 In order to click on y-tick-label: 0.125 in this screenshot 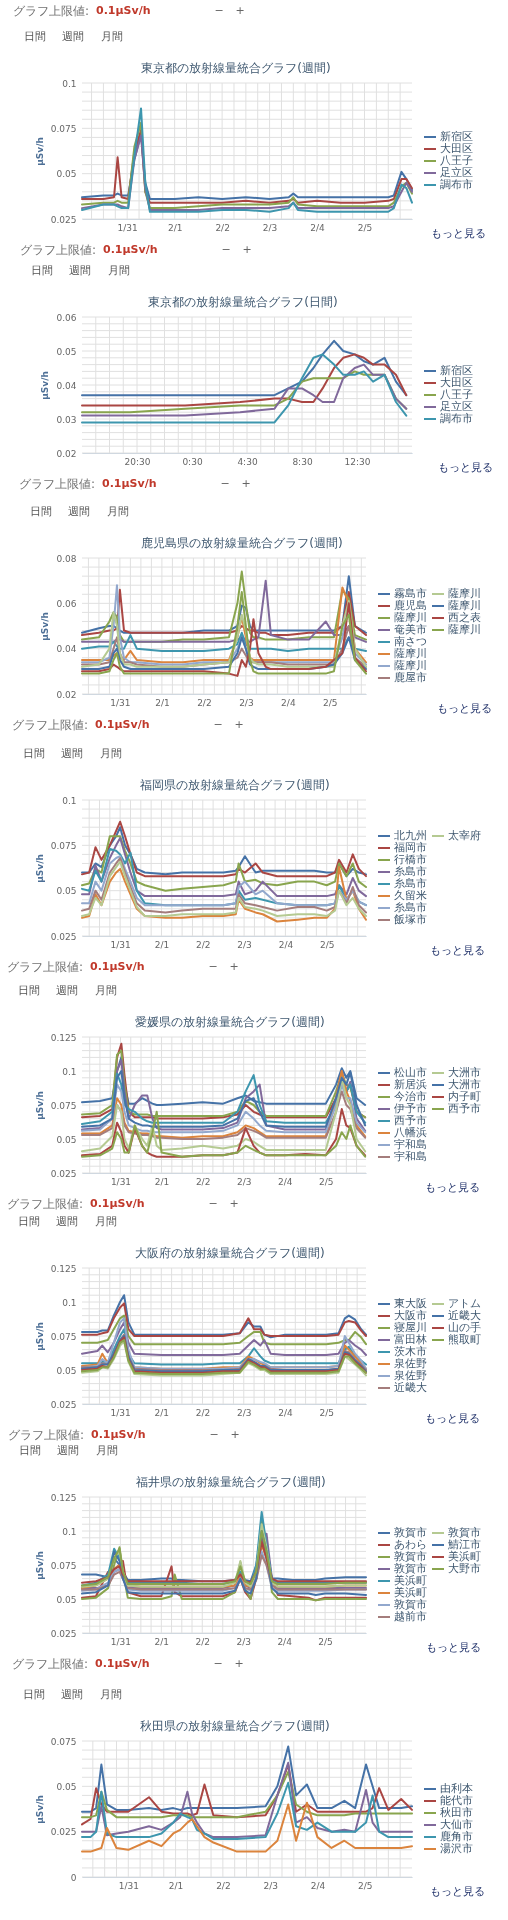, I will do `click(63, 1037)`.